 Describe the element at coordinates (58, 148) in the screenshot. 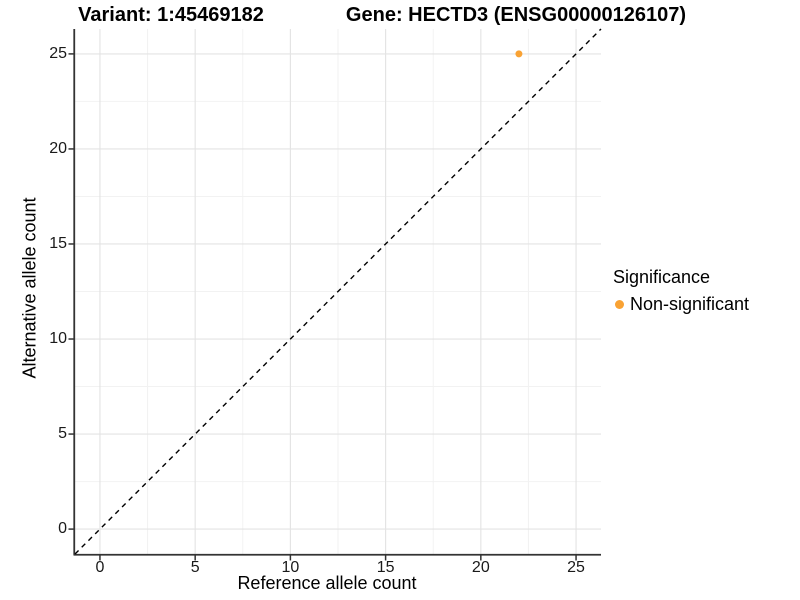

I see `y-tick-label: 20` at that location.